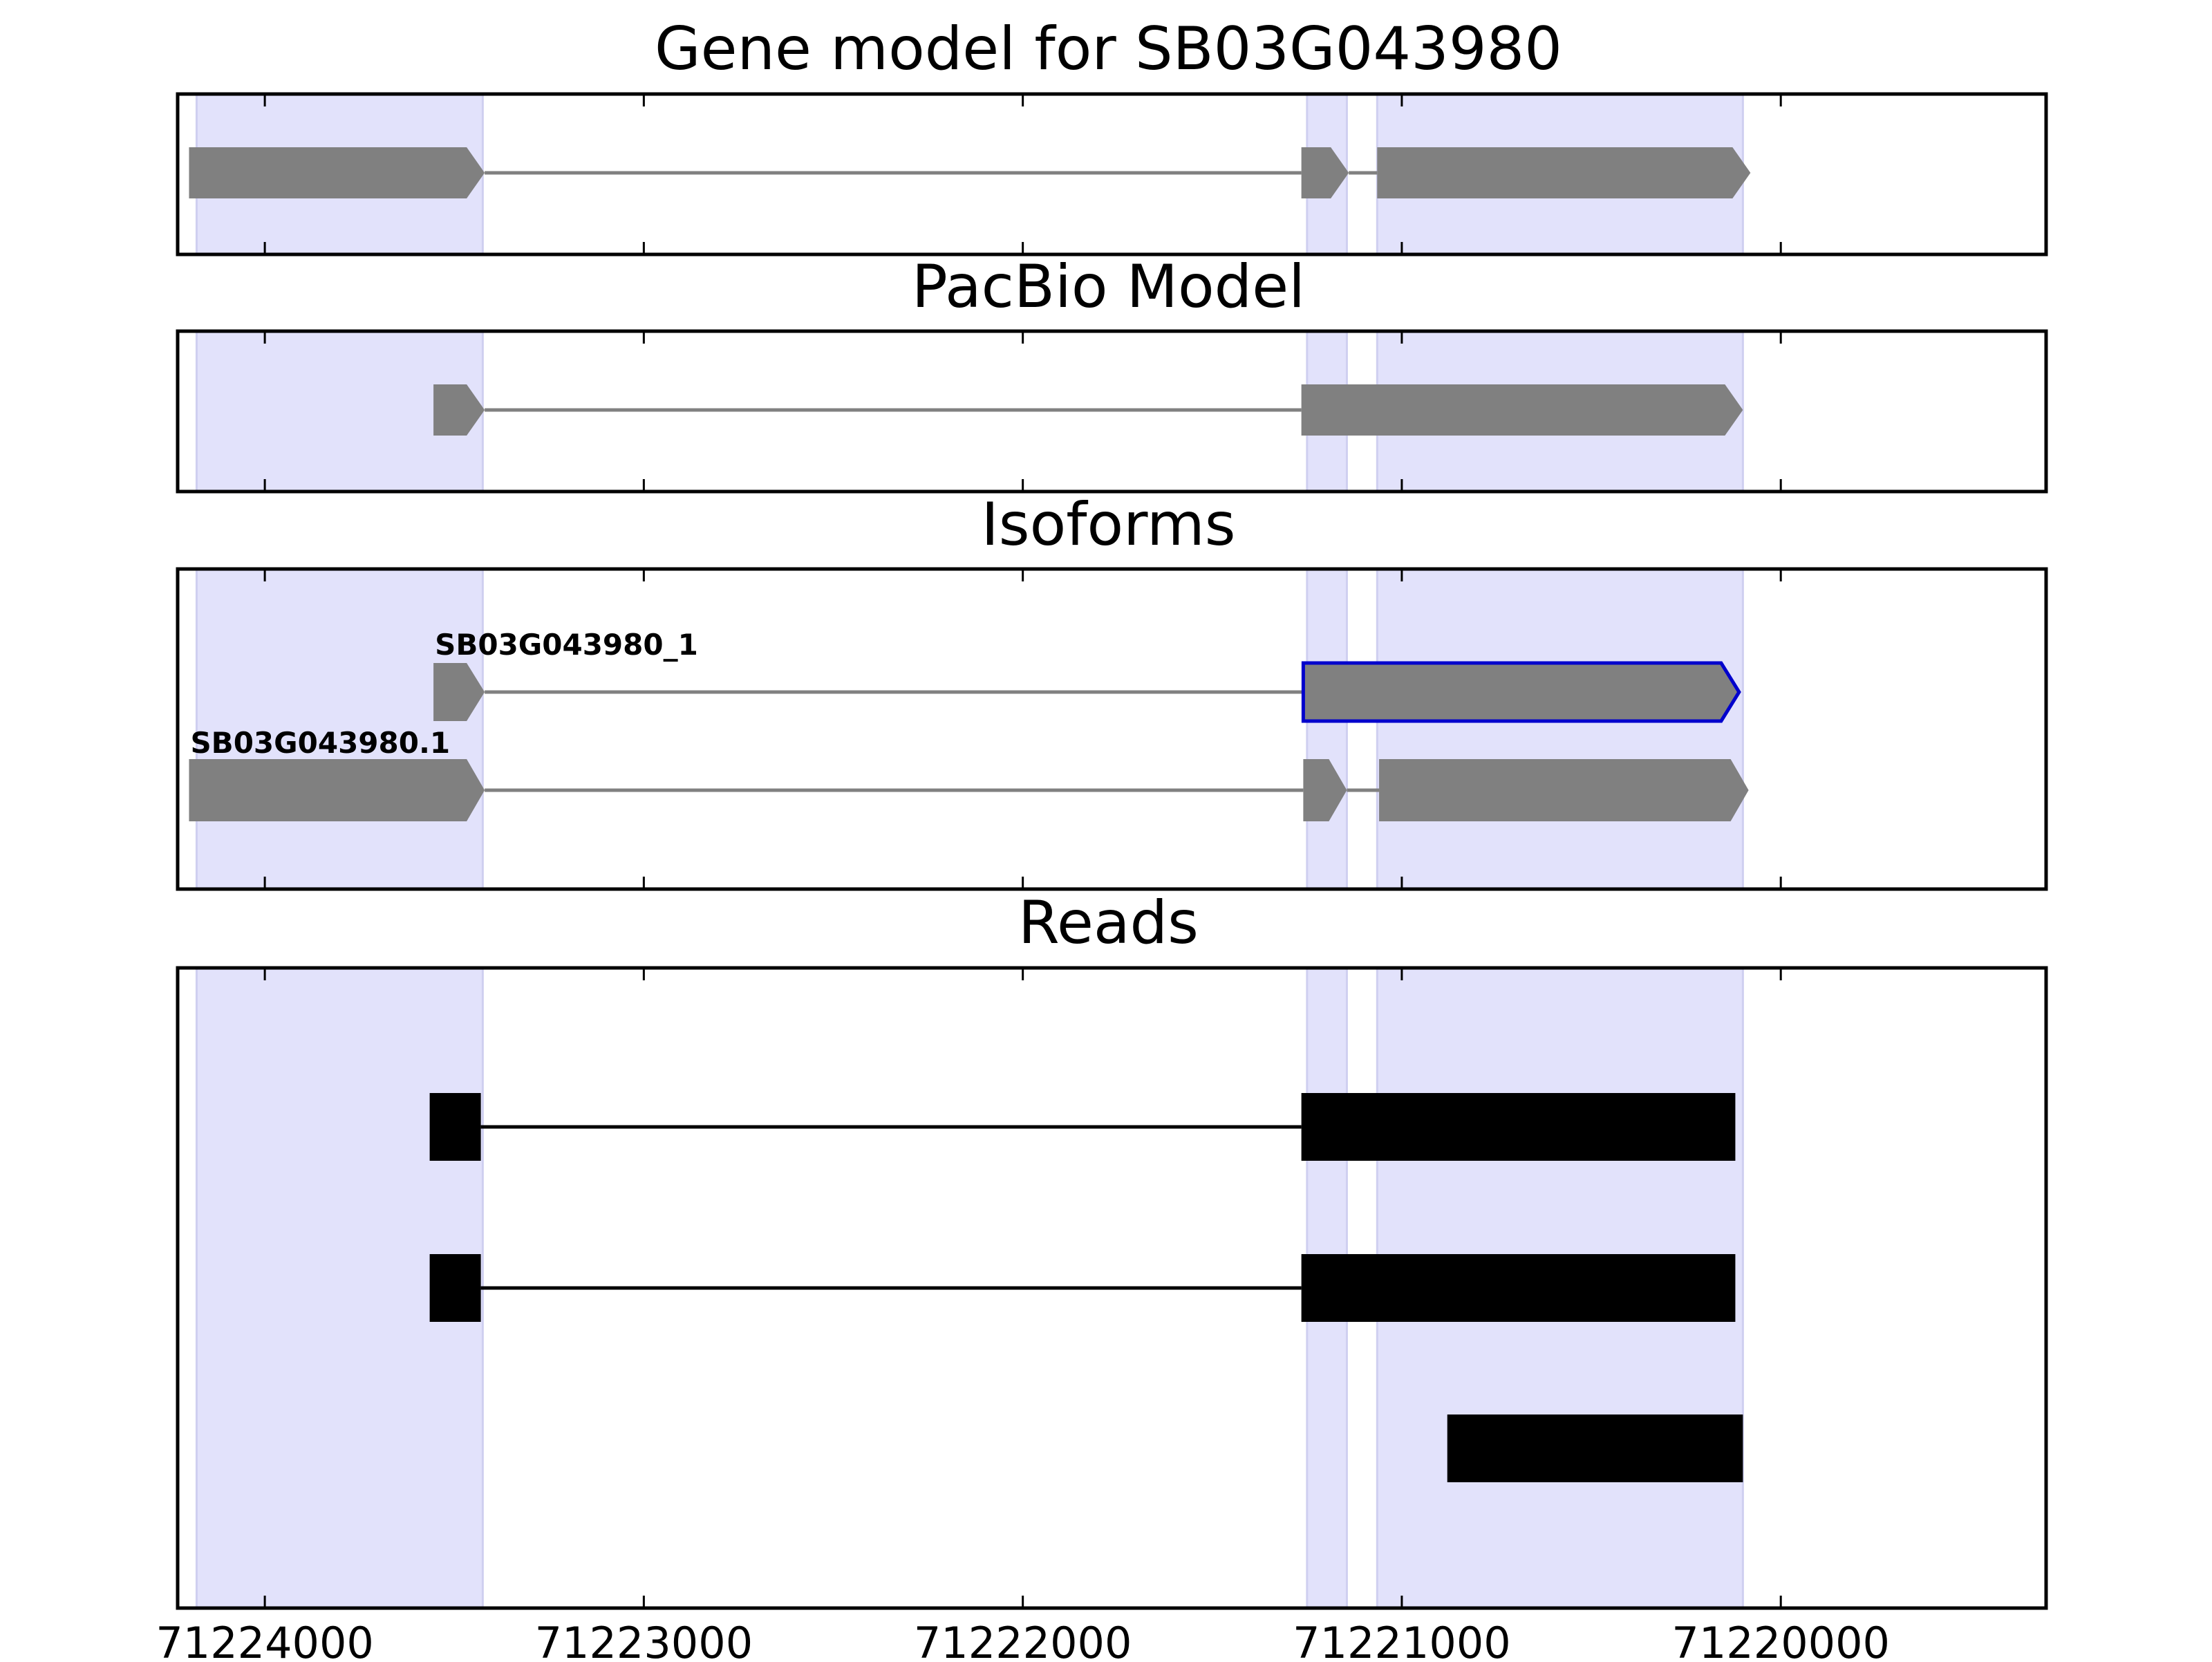  What do you see at coordinates (1023, 1638) in the screenshot?
I see `x-tick-label: 71222000` at bounding box center [1023, 1638].